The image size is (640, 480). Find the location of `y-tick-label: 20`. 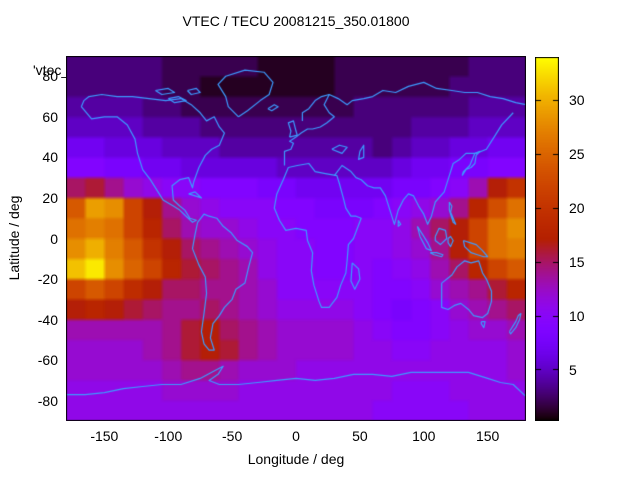

y-tick-label: 20 is located at coordinates (50, 197).